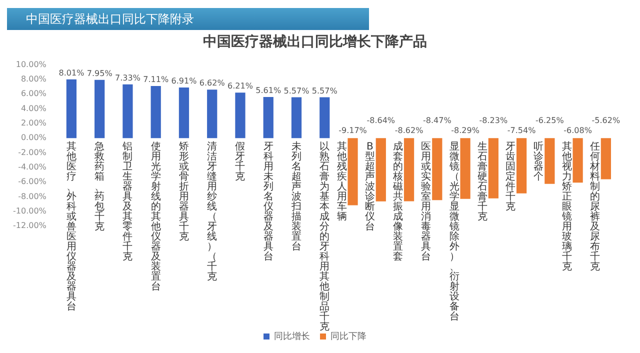  Describe the element at coordinates (315, 41) in the screenshot. I see `chart-title: 中国医疗器械出口同比增长下降产品` at that location.